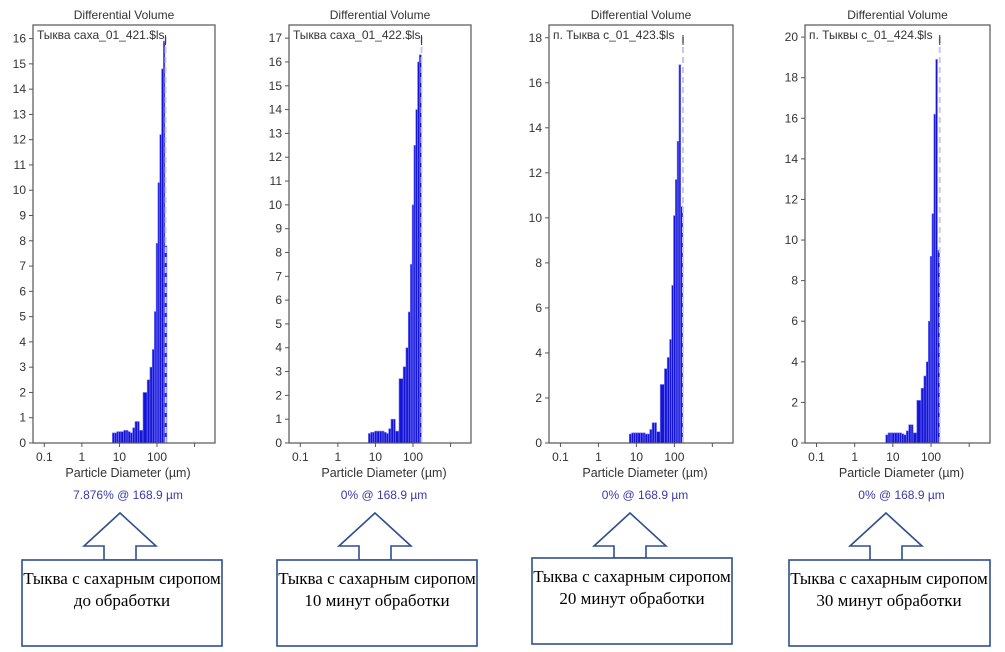 The width and height of the screenshot is (1005, 652). What do you see at coordinates (383, 473) in the screenshot?
I see `x-axis-label: Particle Diameter (µm)` at bounding box center [383, 473].